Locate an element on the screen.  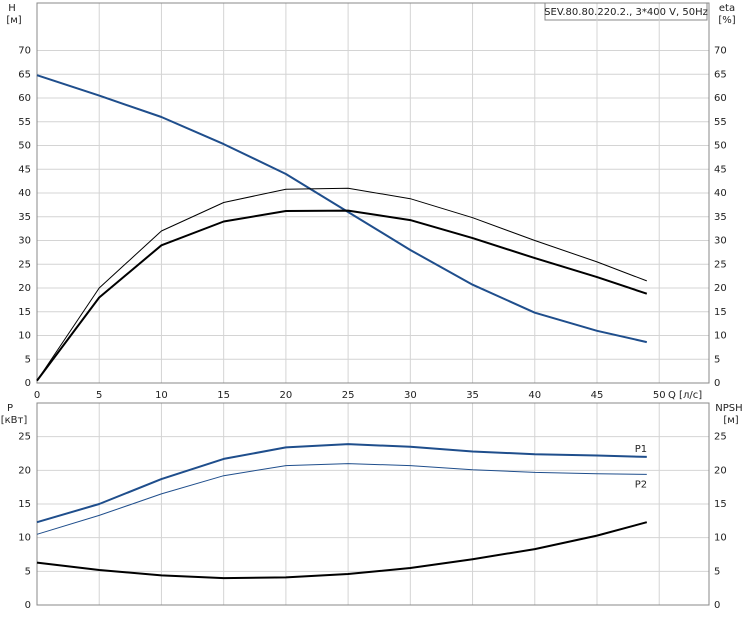
legend-label: P2 is located at coordinates (641, 484).